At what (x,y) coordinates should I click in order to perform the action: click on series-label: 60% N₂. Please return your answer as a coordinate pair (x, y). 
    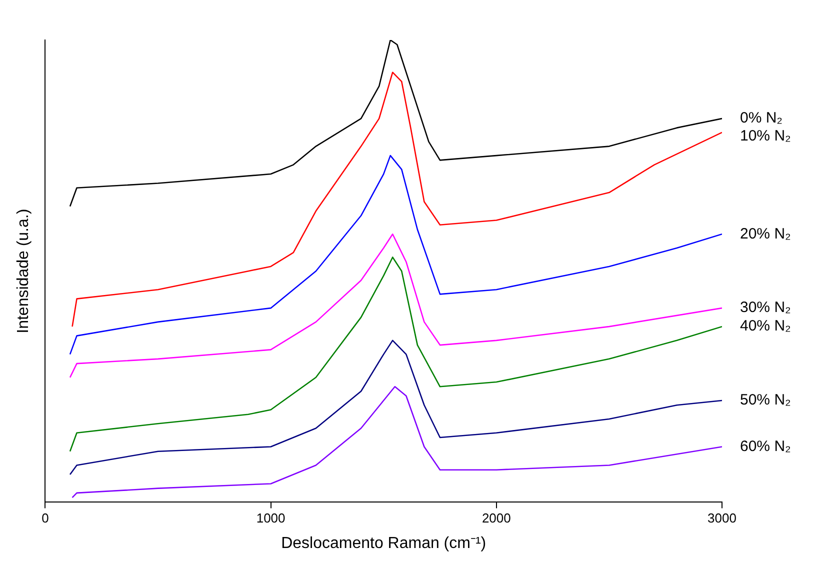
    Looking at the image, I should click on (766, 446).